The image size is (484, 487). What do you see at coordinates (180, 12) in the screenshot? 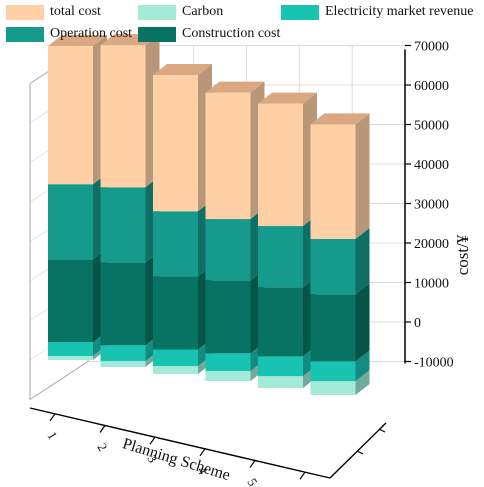
I see `legend-item: Carbon` at bounding box center [180, 12].